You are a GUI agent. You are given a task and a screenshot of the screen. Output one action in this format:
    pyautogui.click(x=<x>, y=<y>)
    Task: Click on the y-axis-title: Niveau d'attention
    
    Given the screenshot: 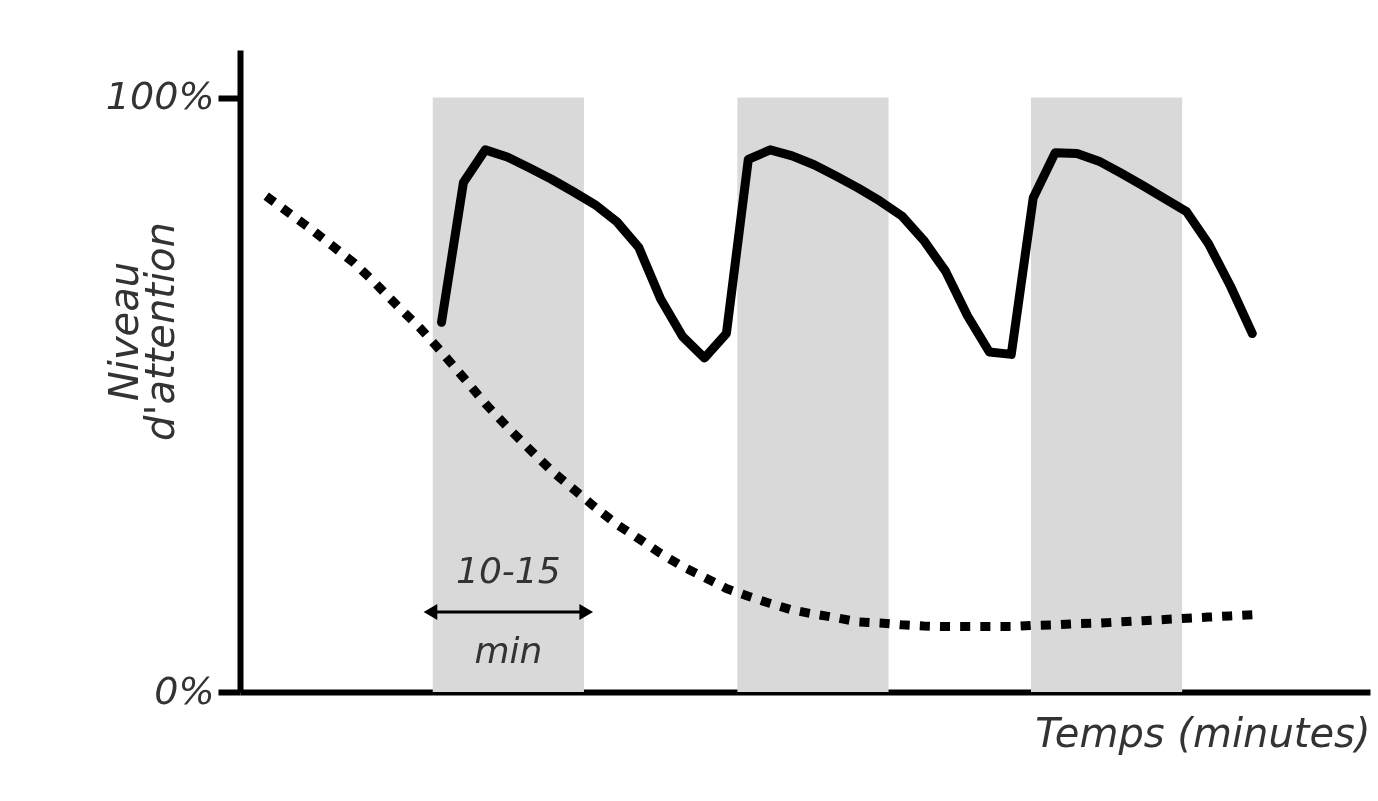 What is the action you would take?
    pyautogui.click(x=141, y=331)
    